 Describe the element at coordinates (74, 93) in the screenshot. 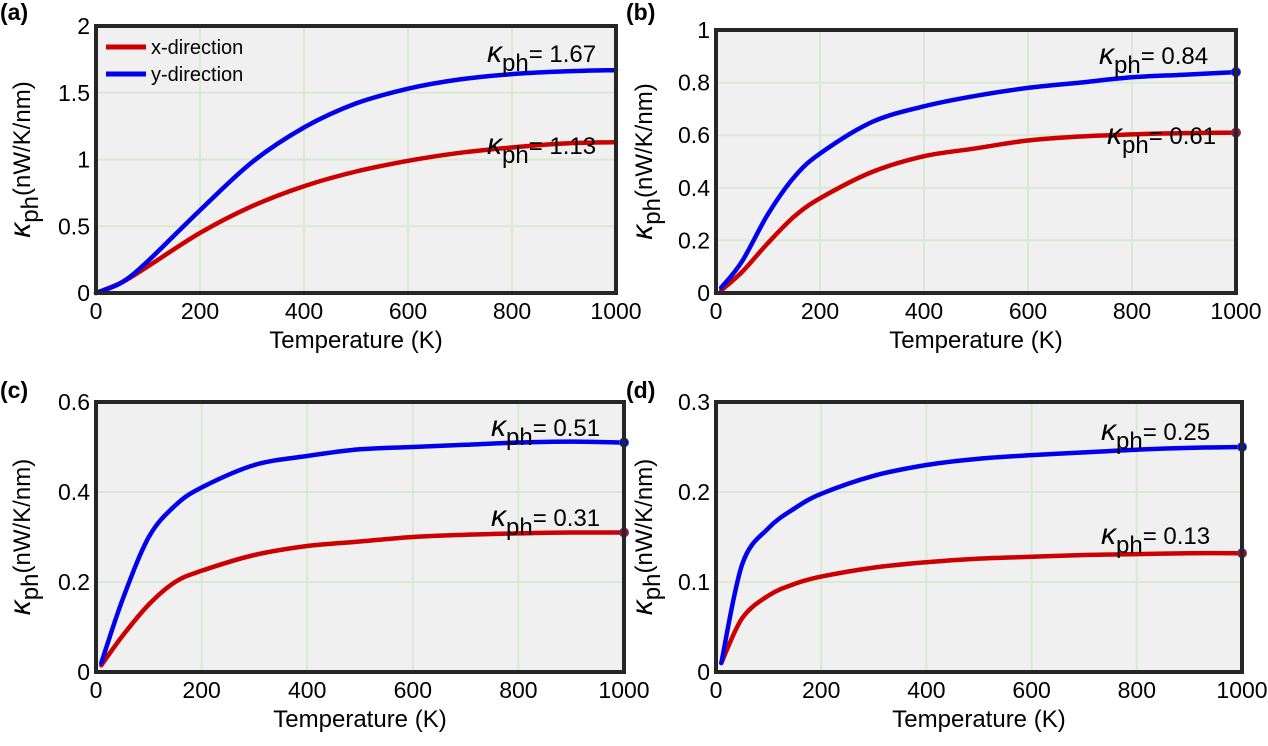

I see `y-tick-label: 1.5` at that location.